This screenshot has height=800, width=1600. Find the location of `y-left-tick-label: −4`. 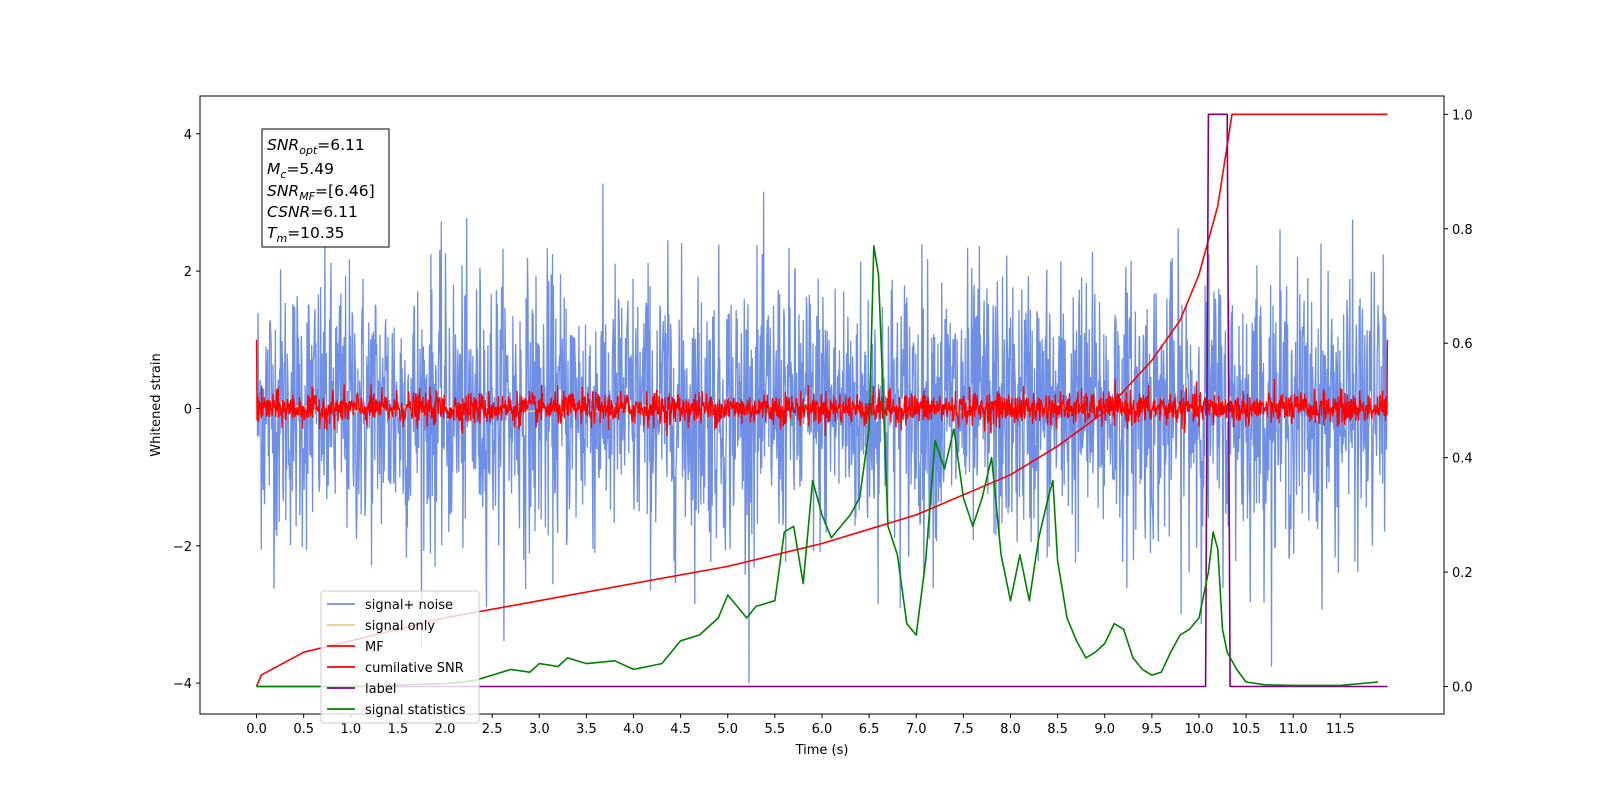

y-left-tick-label: −4 is located at coordinates (182, 684).